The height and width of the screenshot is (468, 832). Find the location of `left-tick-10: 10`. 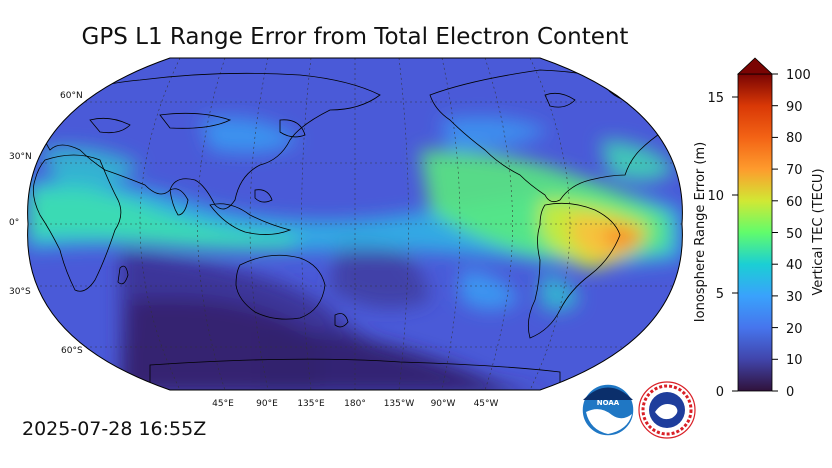

left-tick-10: 10 is located at coordinates (715, 196).